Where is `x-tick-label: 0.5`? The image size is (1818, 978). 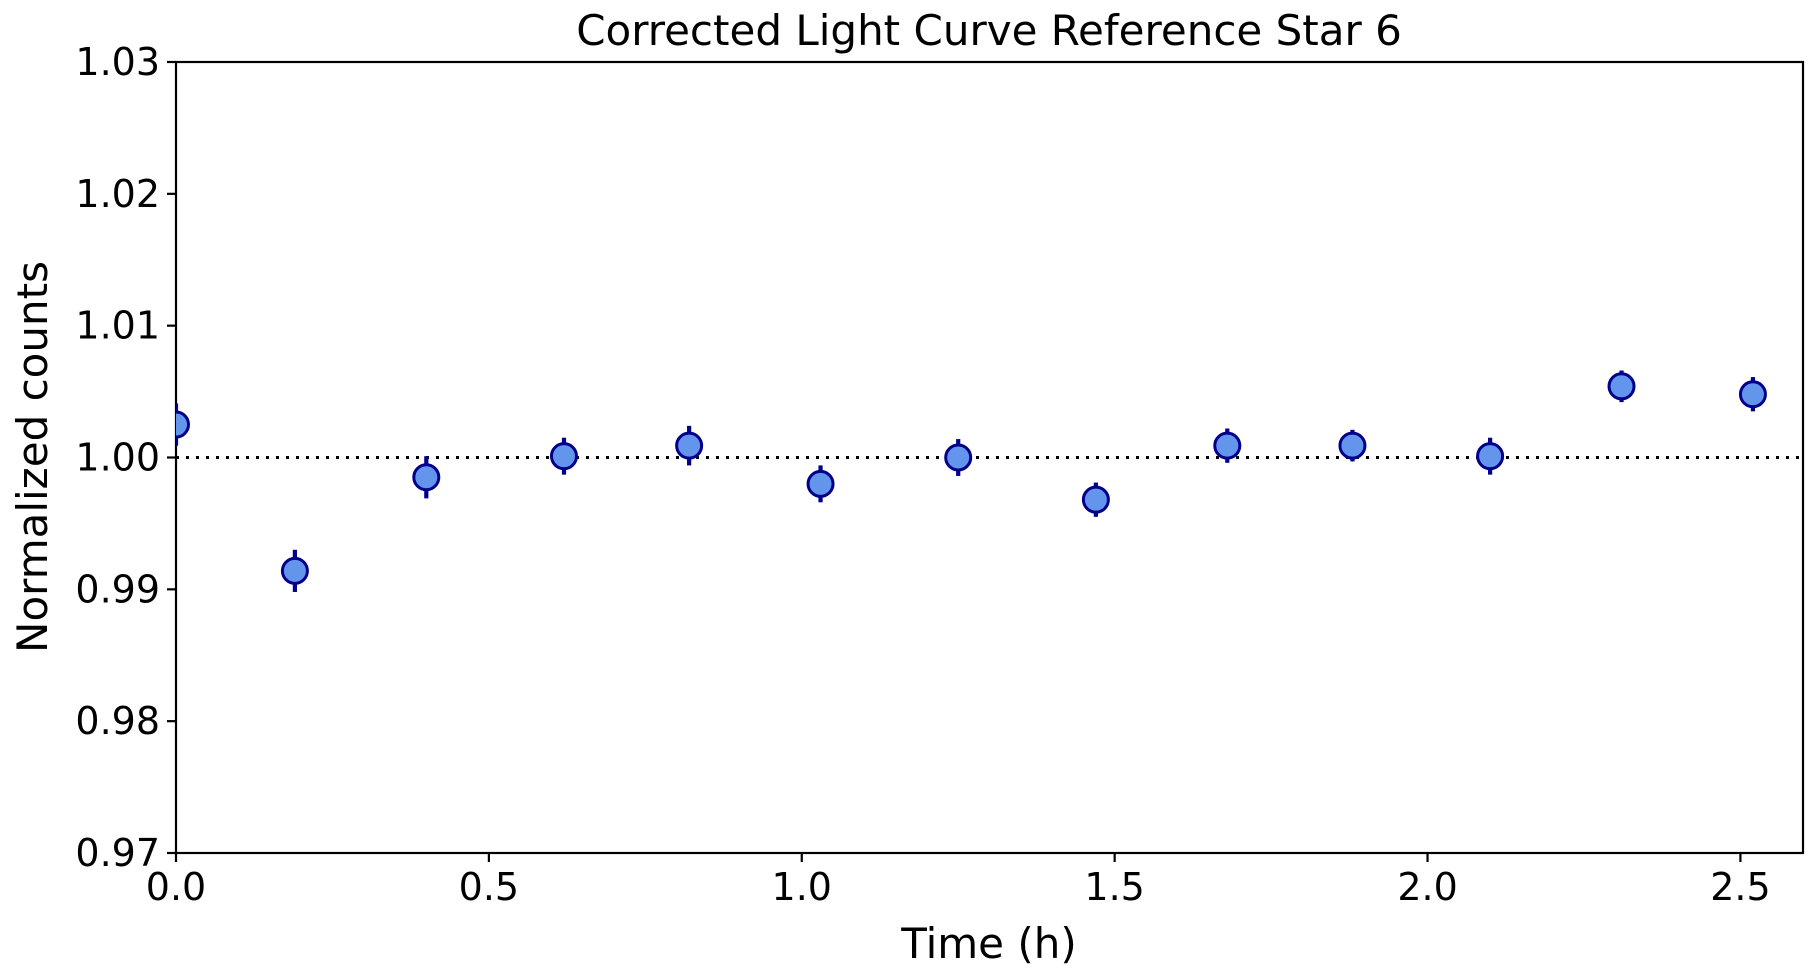 x-tick-label: 0.5 is located at coordinates (489, 887).